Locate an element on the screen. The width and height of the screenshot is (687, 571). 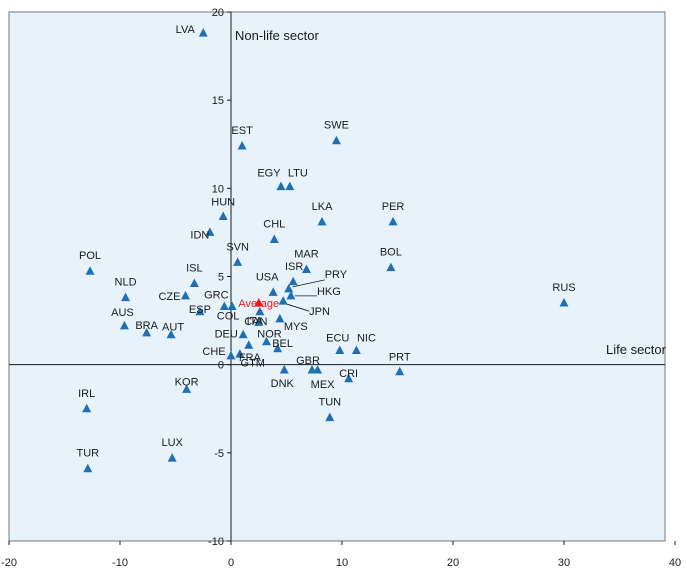
point-label-idn: IDN is located at coordinates (199, 235).